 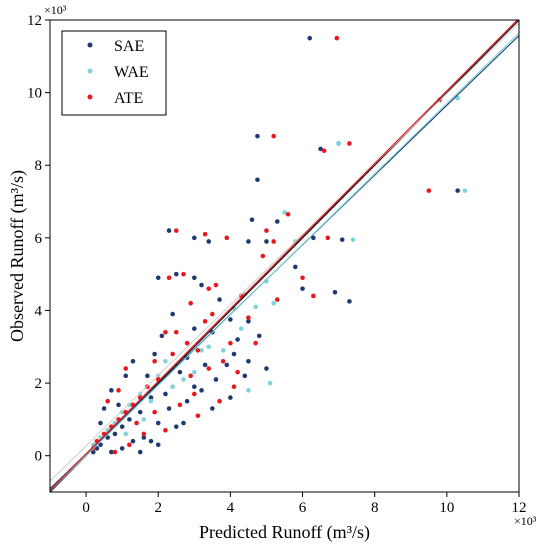 I want to click on y-tick-label: 8, so click(x=39, y=166).